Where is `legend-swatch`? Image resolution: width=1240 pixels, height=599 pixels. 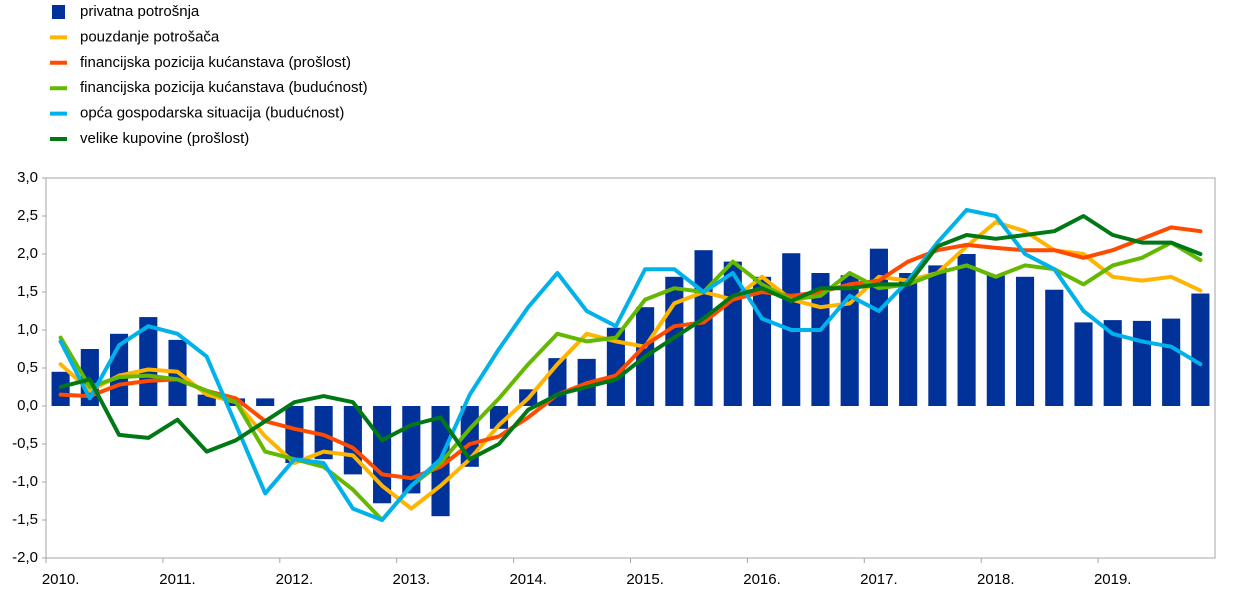
legend-swatch is located at coordinates (58, 12).